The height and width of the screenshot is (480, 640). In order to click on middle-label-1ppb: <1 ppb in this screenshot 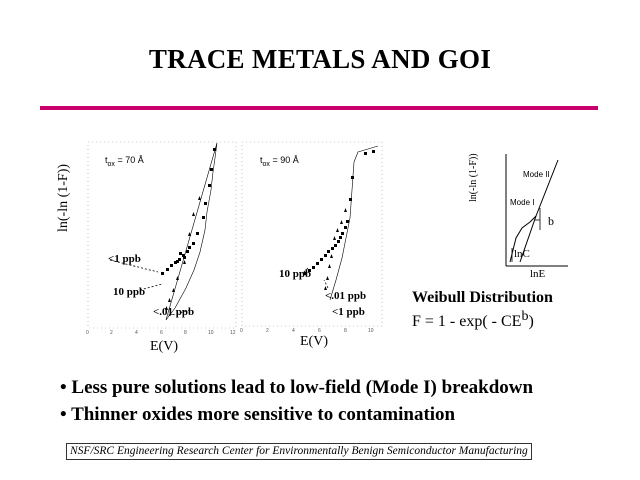, I will do `click(348, 312)`.